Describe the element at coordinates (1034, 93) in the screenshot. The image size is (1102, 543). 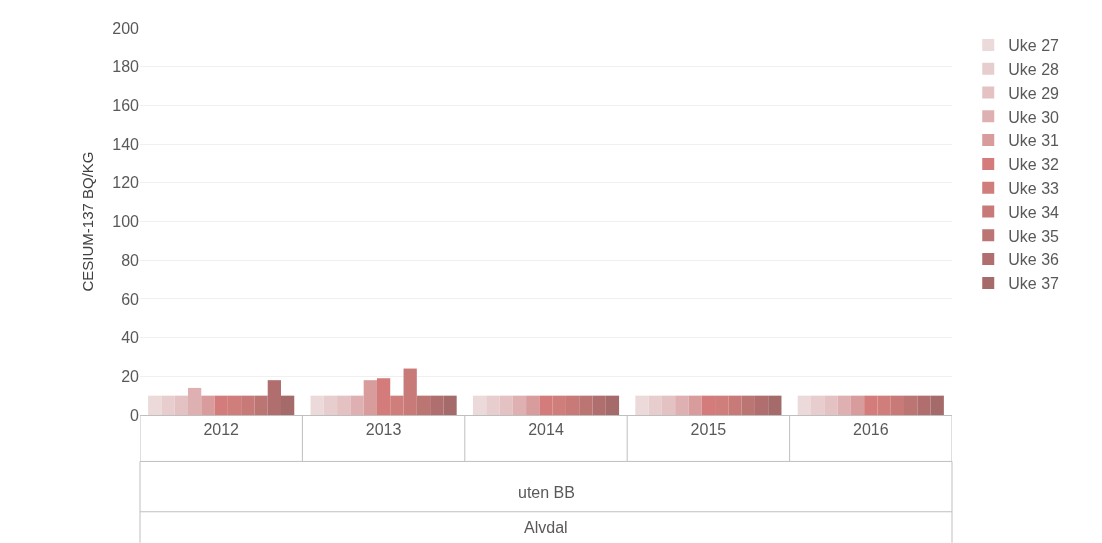
I see `legend-label: Uke 29` at that location.